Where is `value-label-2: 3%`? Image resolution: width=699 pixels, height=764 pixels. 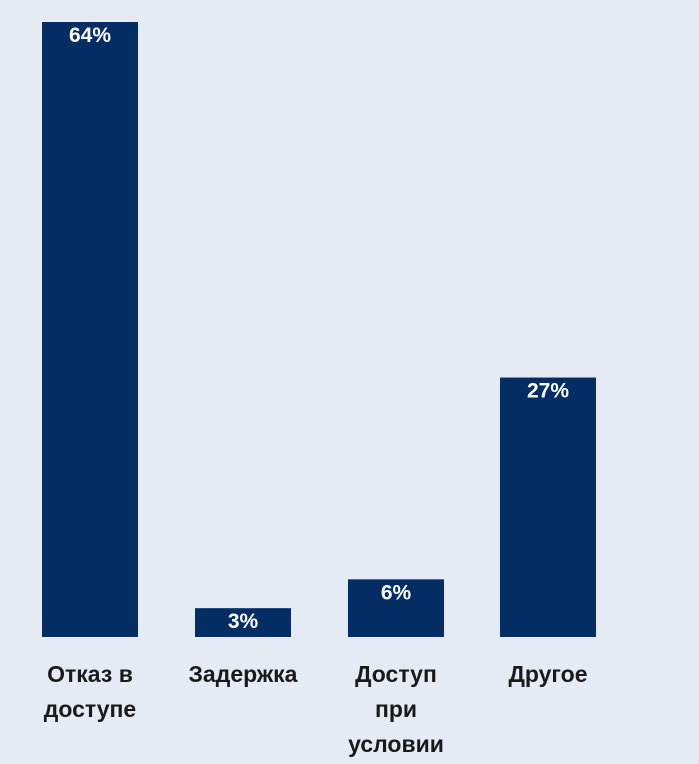 value-label-2: 3% is located at coordinates (243, 621).